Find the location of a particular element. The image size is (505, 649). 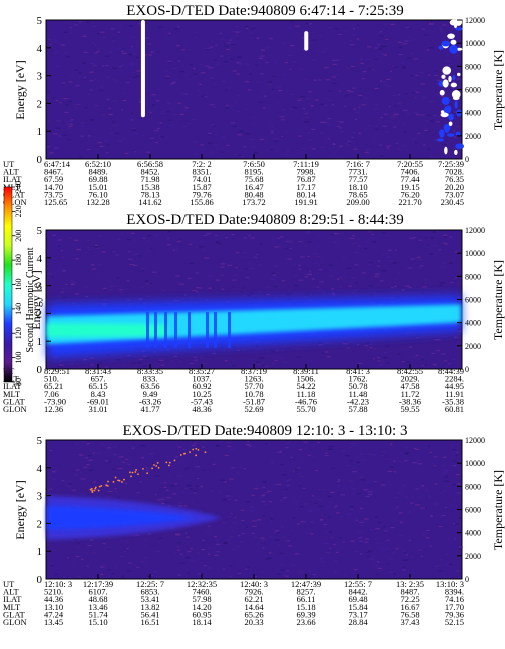

y2-tick-label: 4000 is located at coordinates (473, 323).